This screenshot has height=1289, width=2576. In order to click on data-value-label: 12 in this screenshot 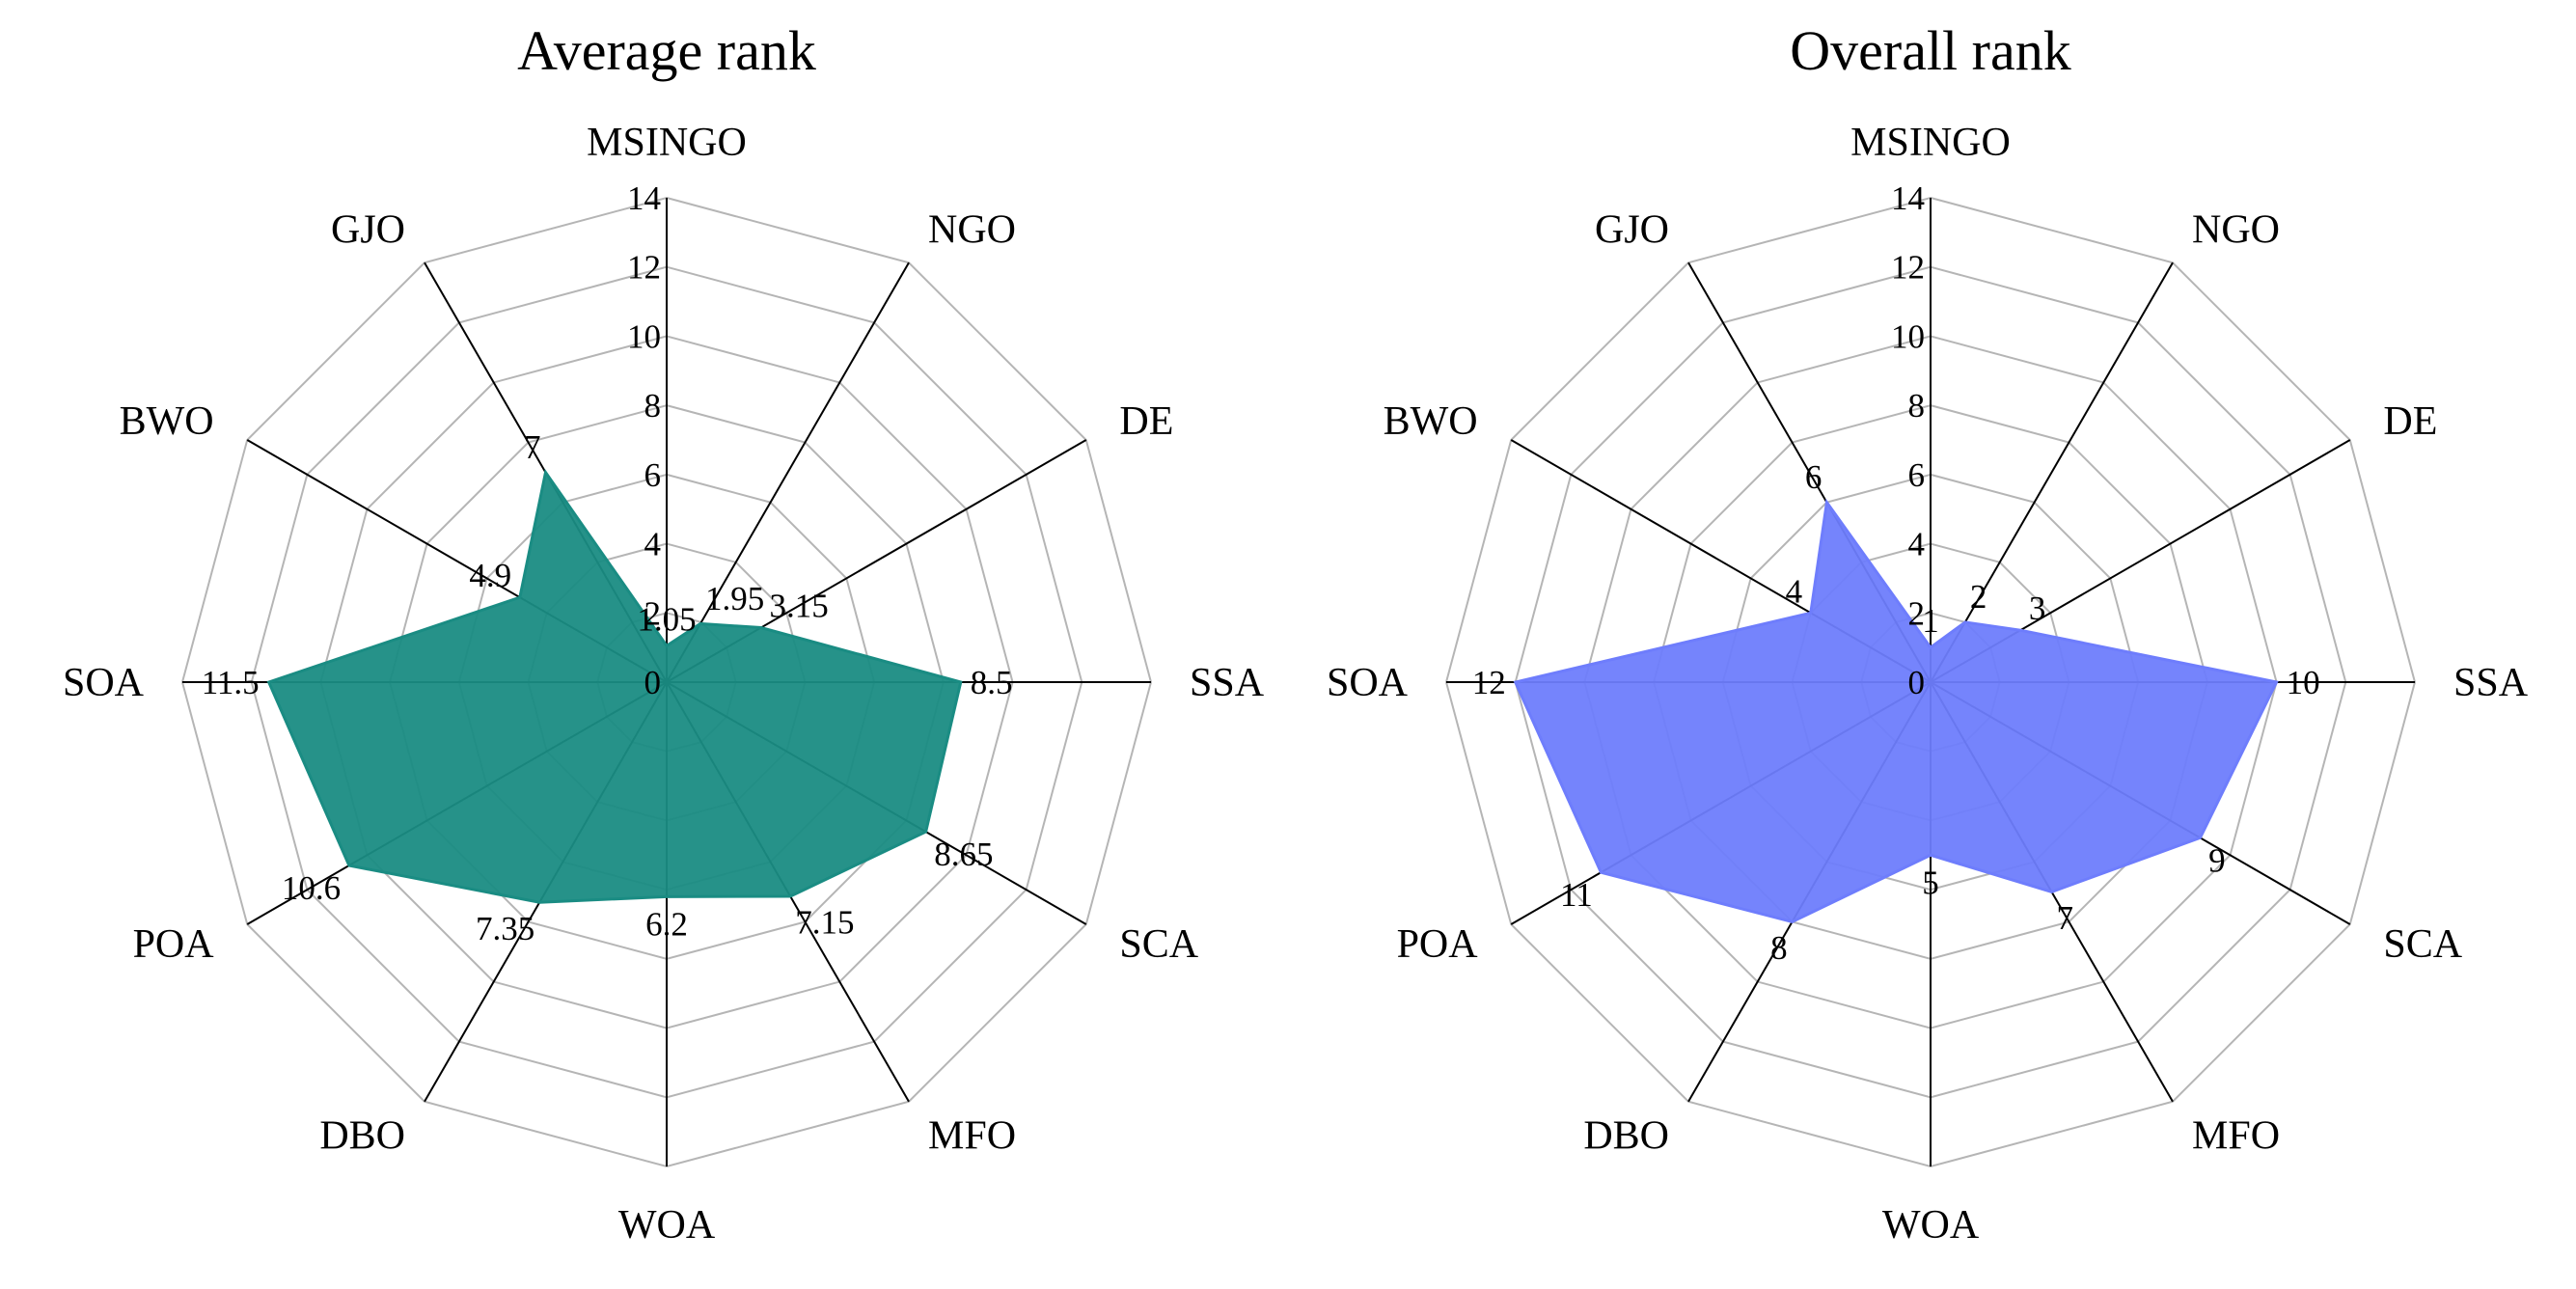, I will do `click(1489, 683)`.